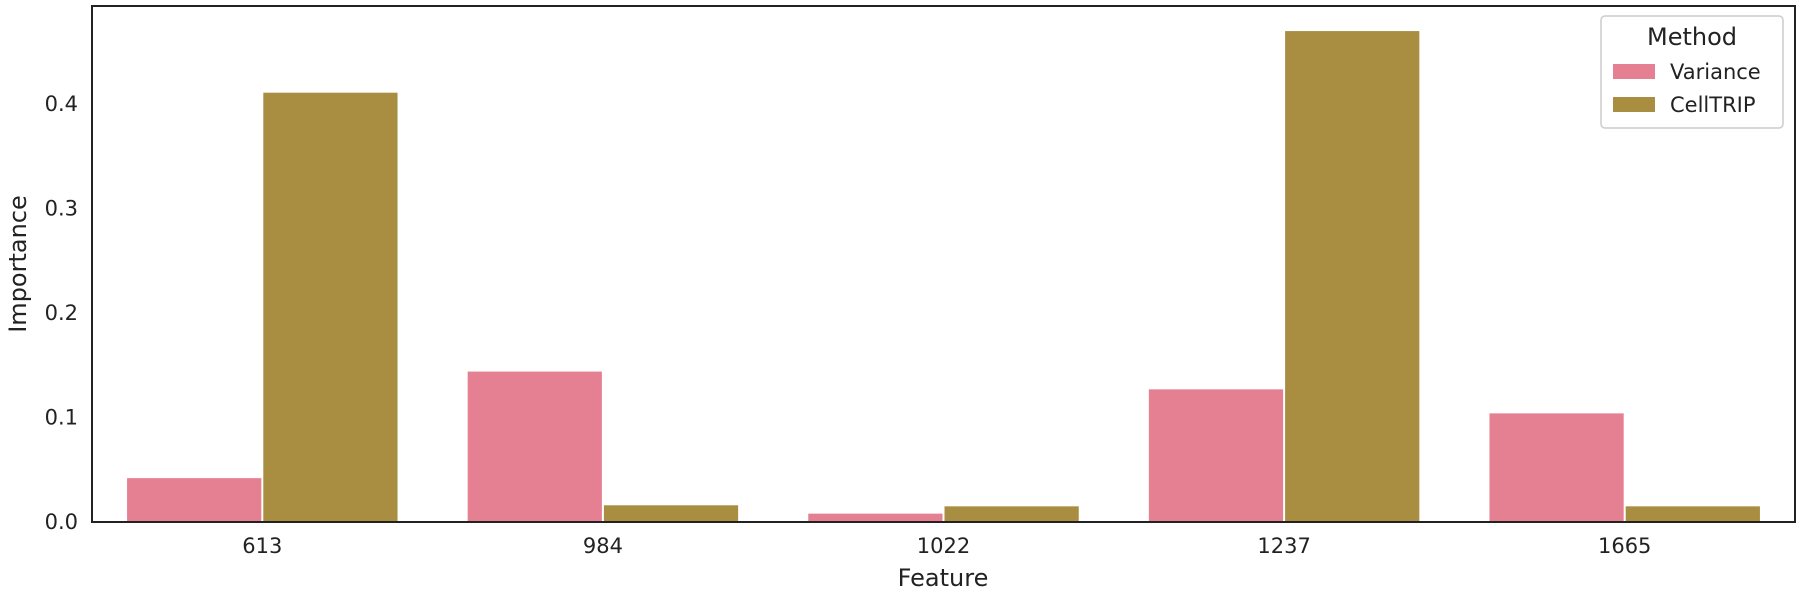 This screenshot has width=1801, height=600. What do you see at coordinates (1713, 105) in the screenshot?
I see `legend-label-celltrip: CellTRIP` at bounding box center [1713, 105].